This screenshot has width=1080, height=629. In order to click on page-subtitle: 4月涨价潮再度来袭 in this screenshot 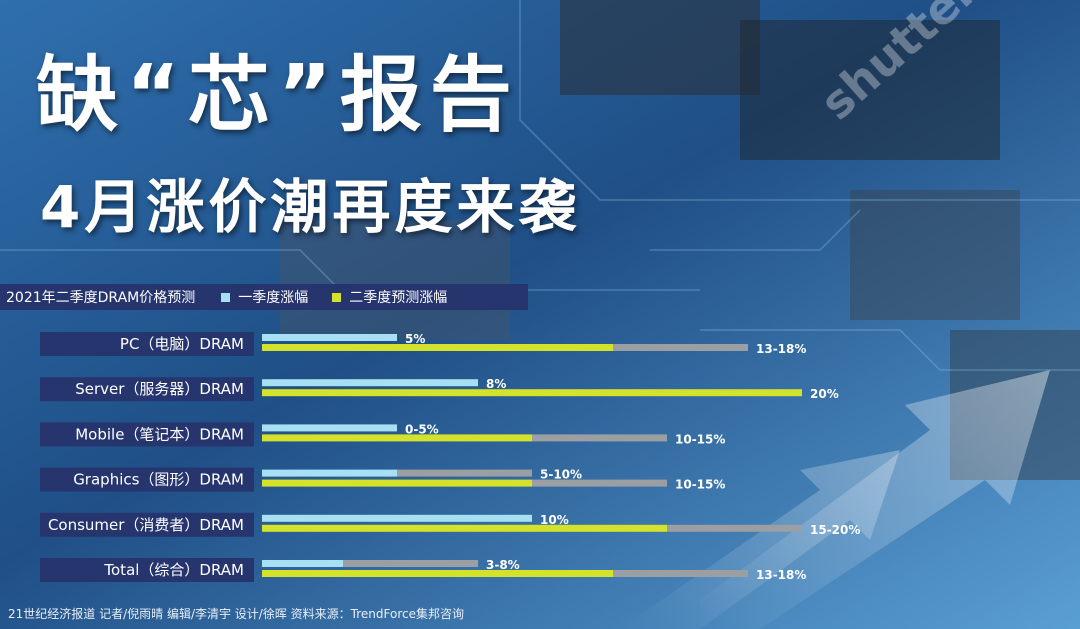, I will do `click(310, 207)`.